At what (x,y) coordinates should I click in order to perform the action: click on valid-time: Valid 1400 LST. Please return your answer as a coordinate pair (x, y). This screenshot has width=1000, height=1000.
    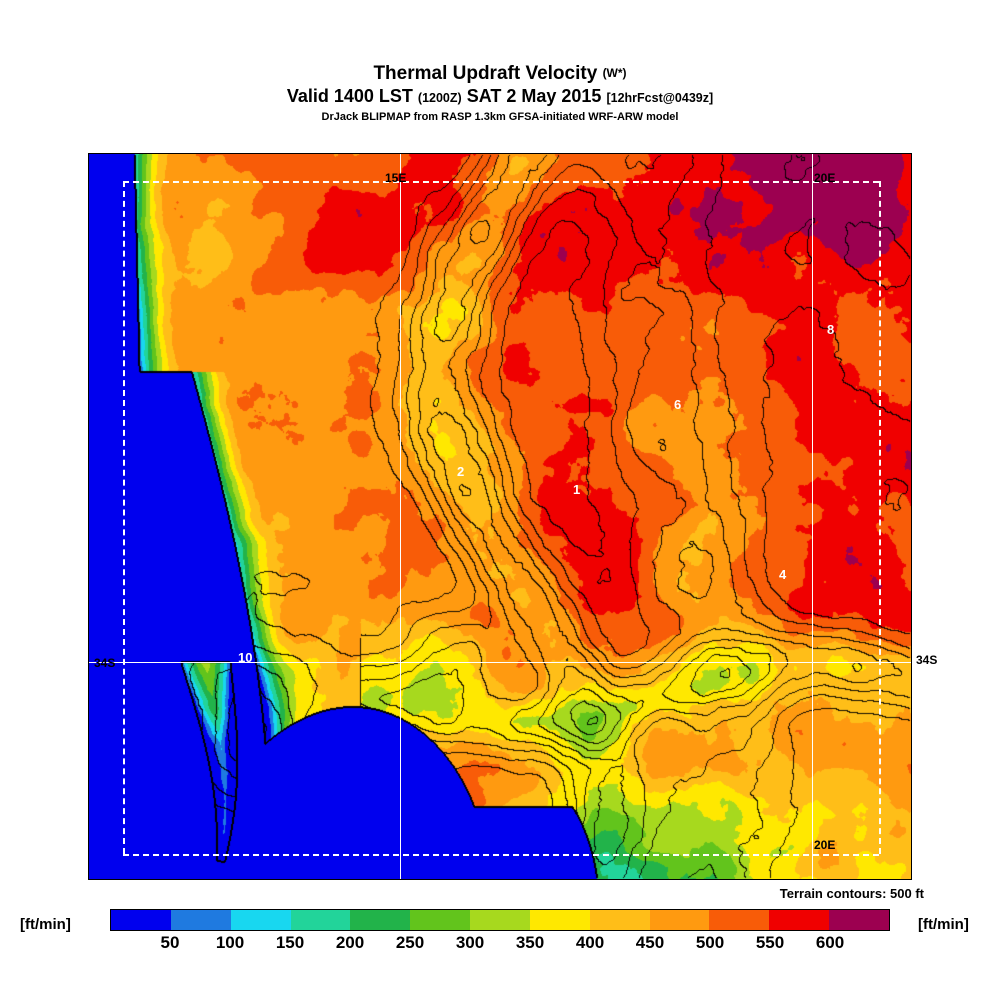
    Looking at the image, I should click on (349, 96).